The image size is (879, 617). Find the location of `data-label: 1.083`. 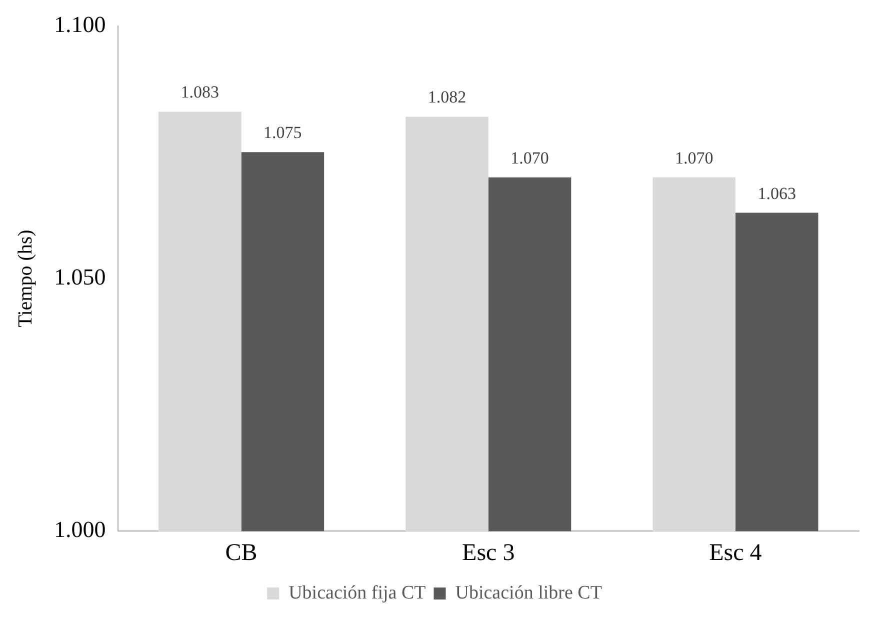

data-label: 1.083 is located at coordinates (200, 92).